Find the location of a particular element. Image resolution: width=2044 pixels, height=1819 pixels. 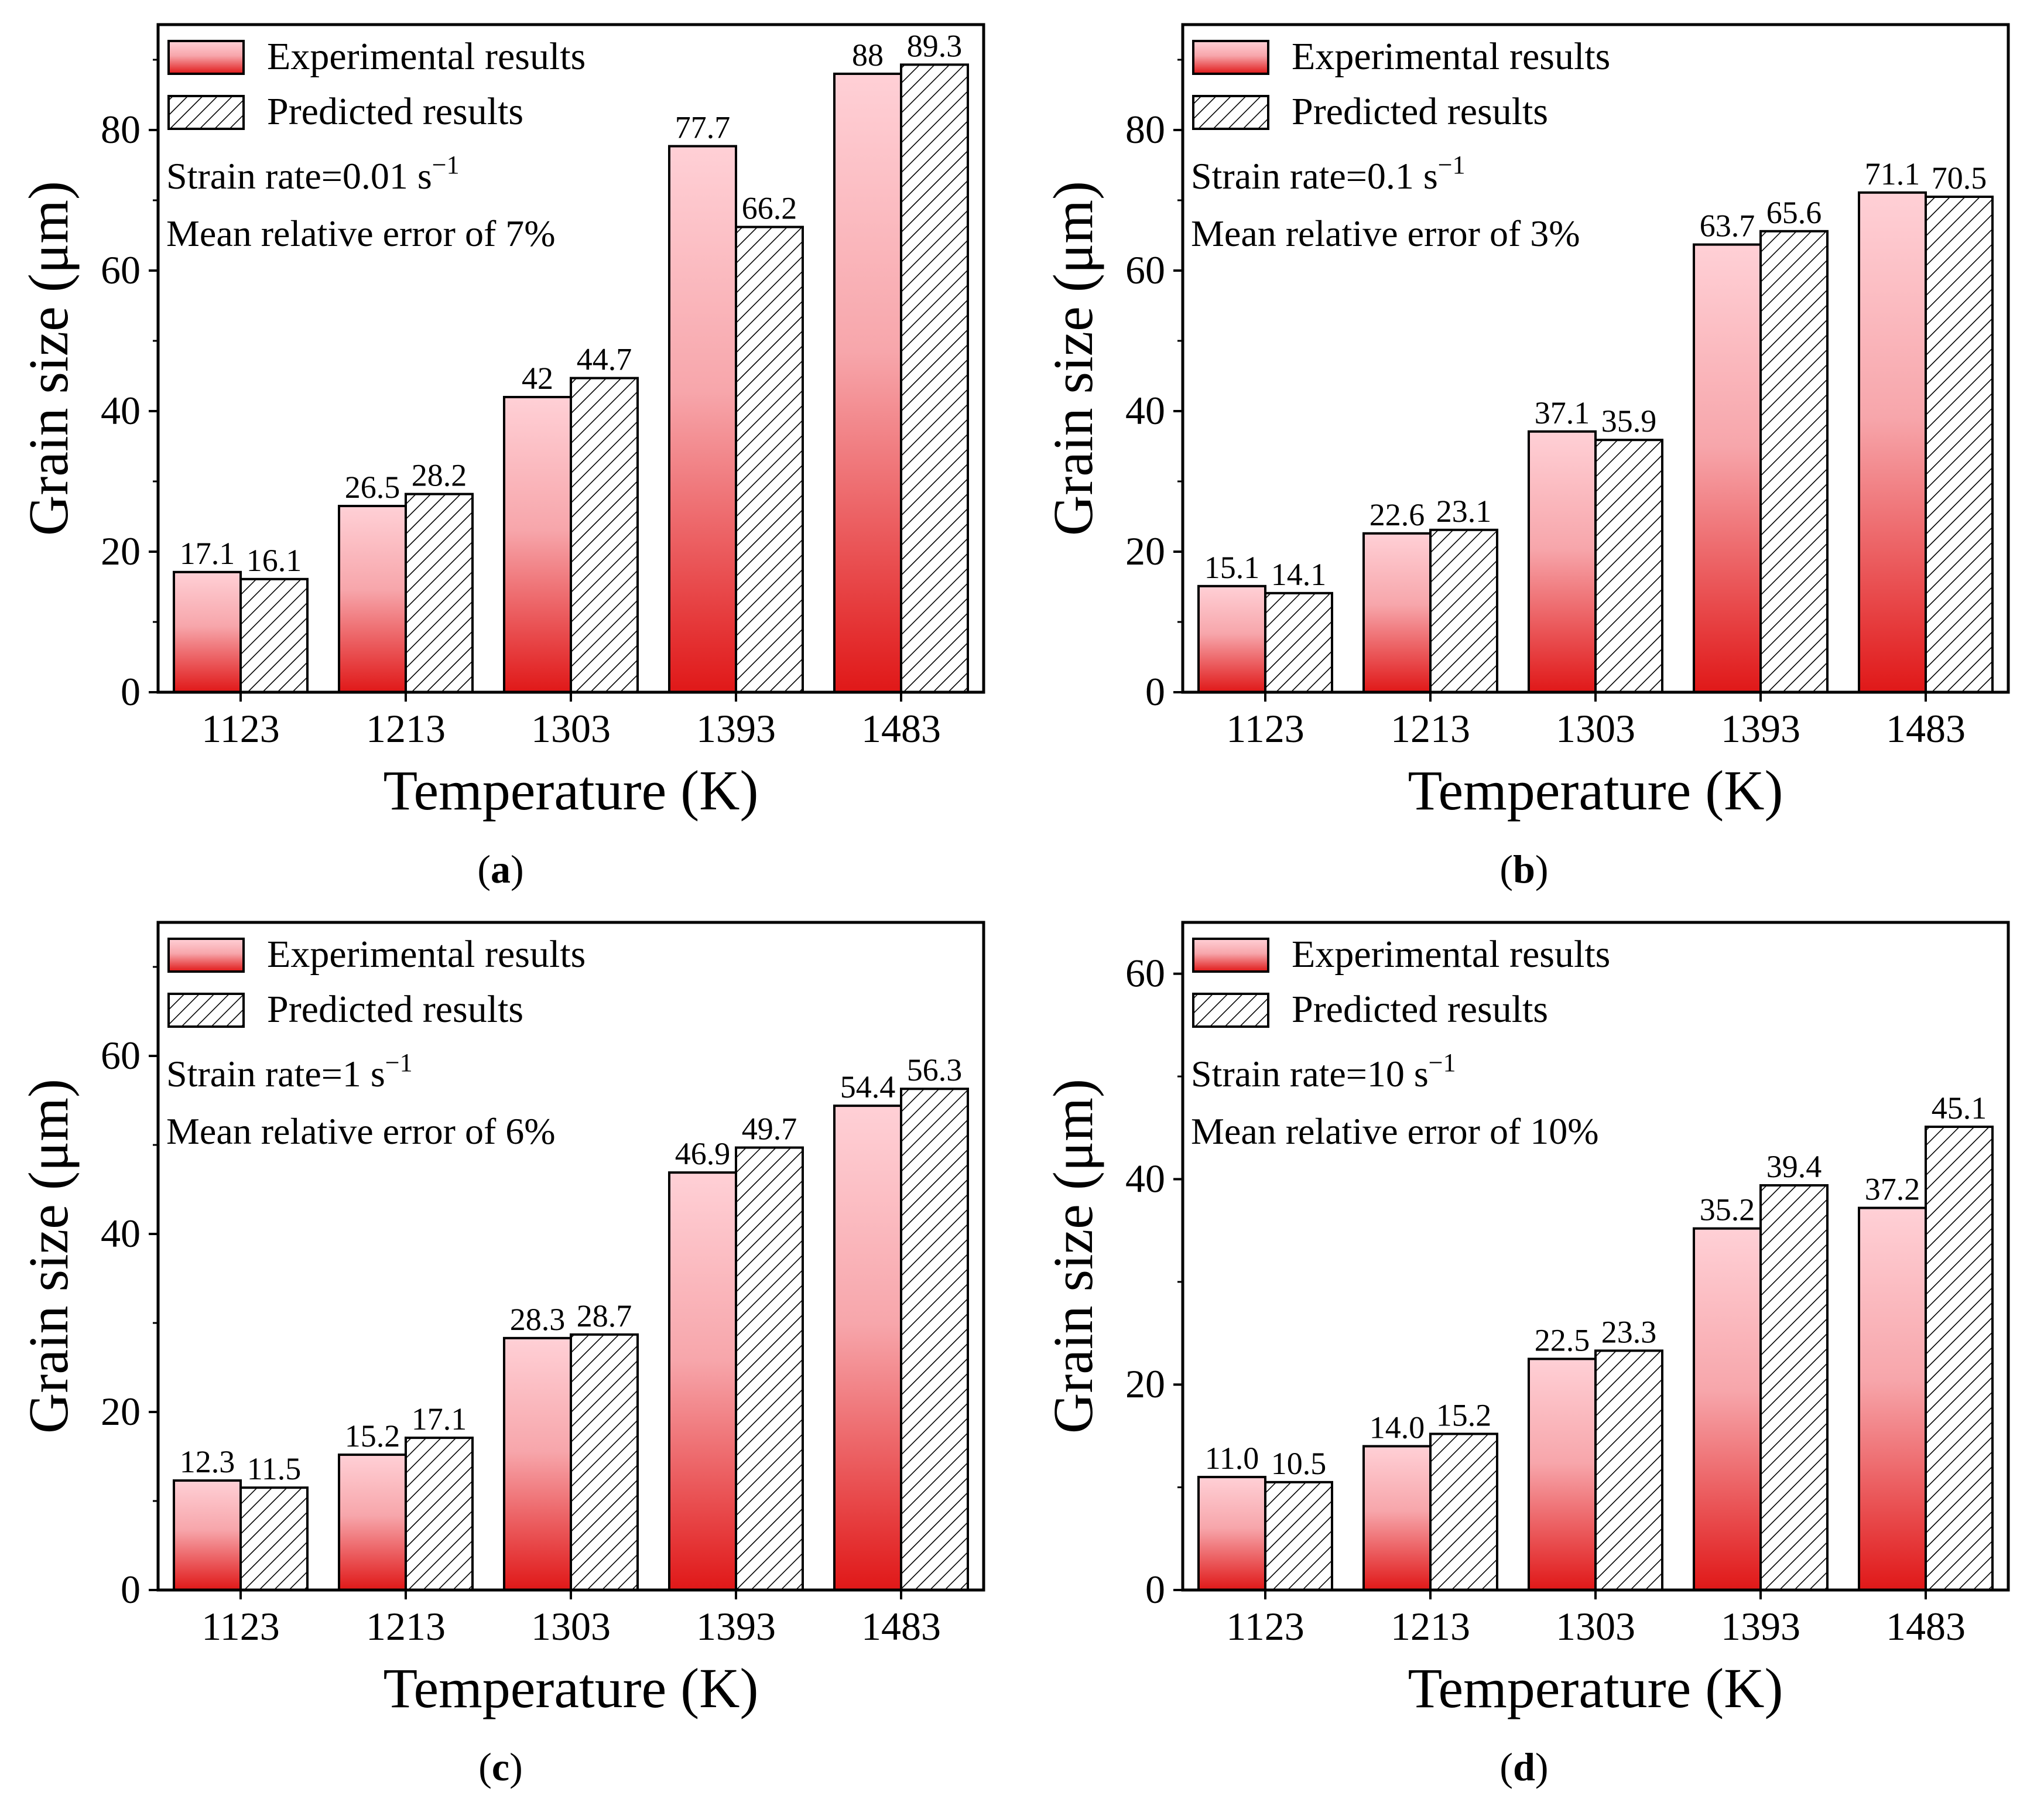

data-label-experimental: 37.1 is located at coordinates (1563, 413).